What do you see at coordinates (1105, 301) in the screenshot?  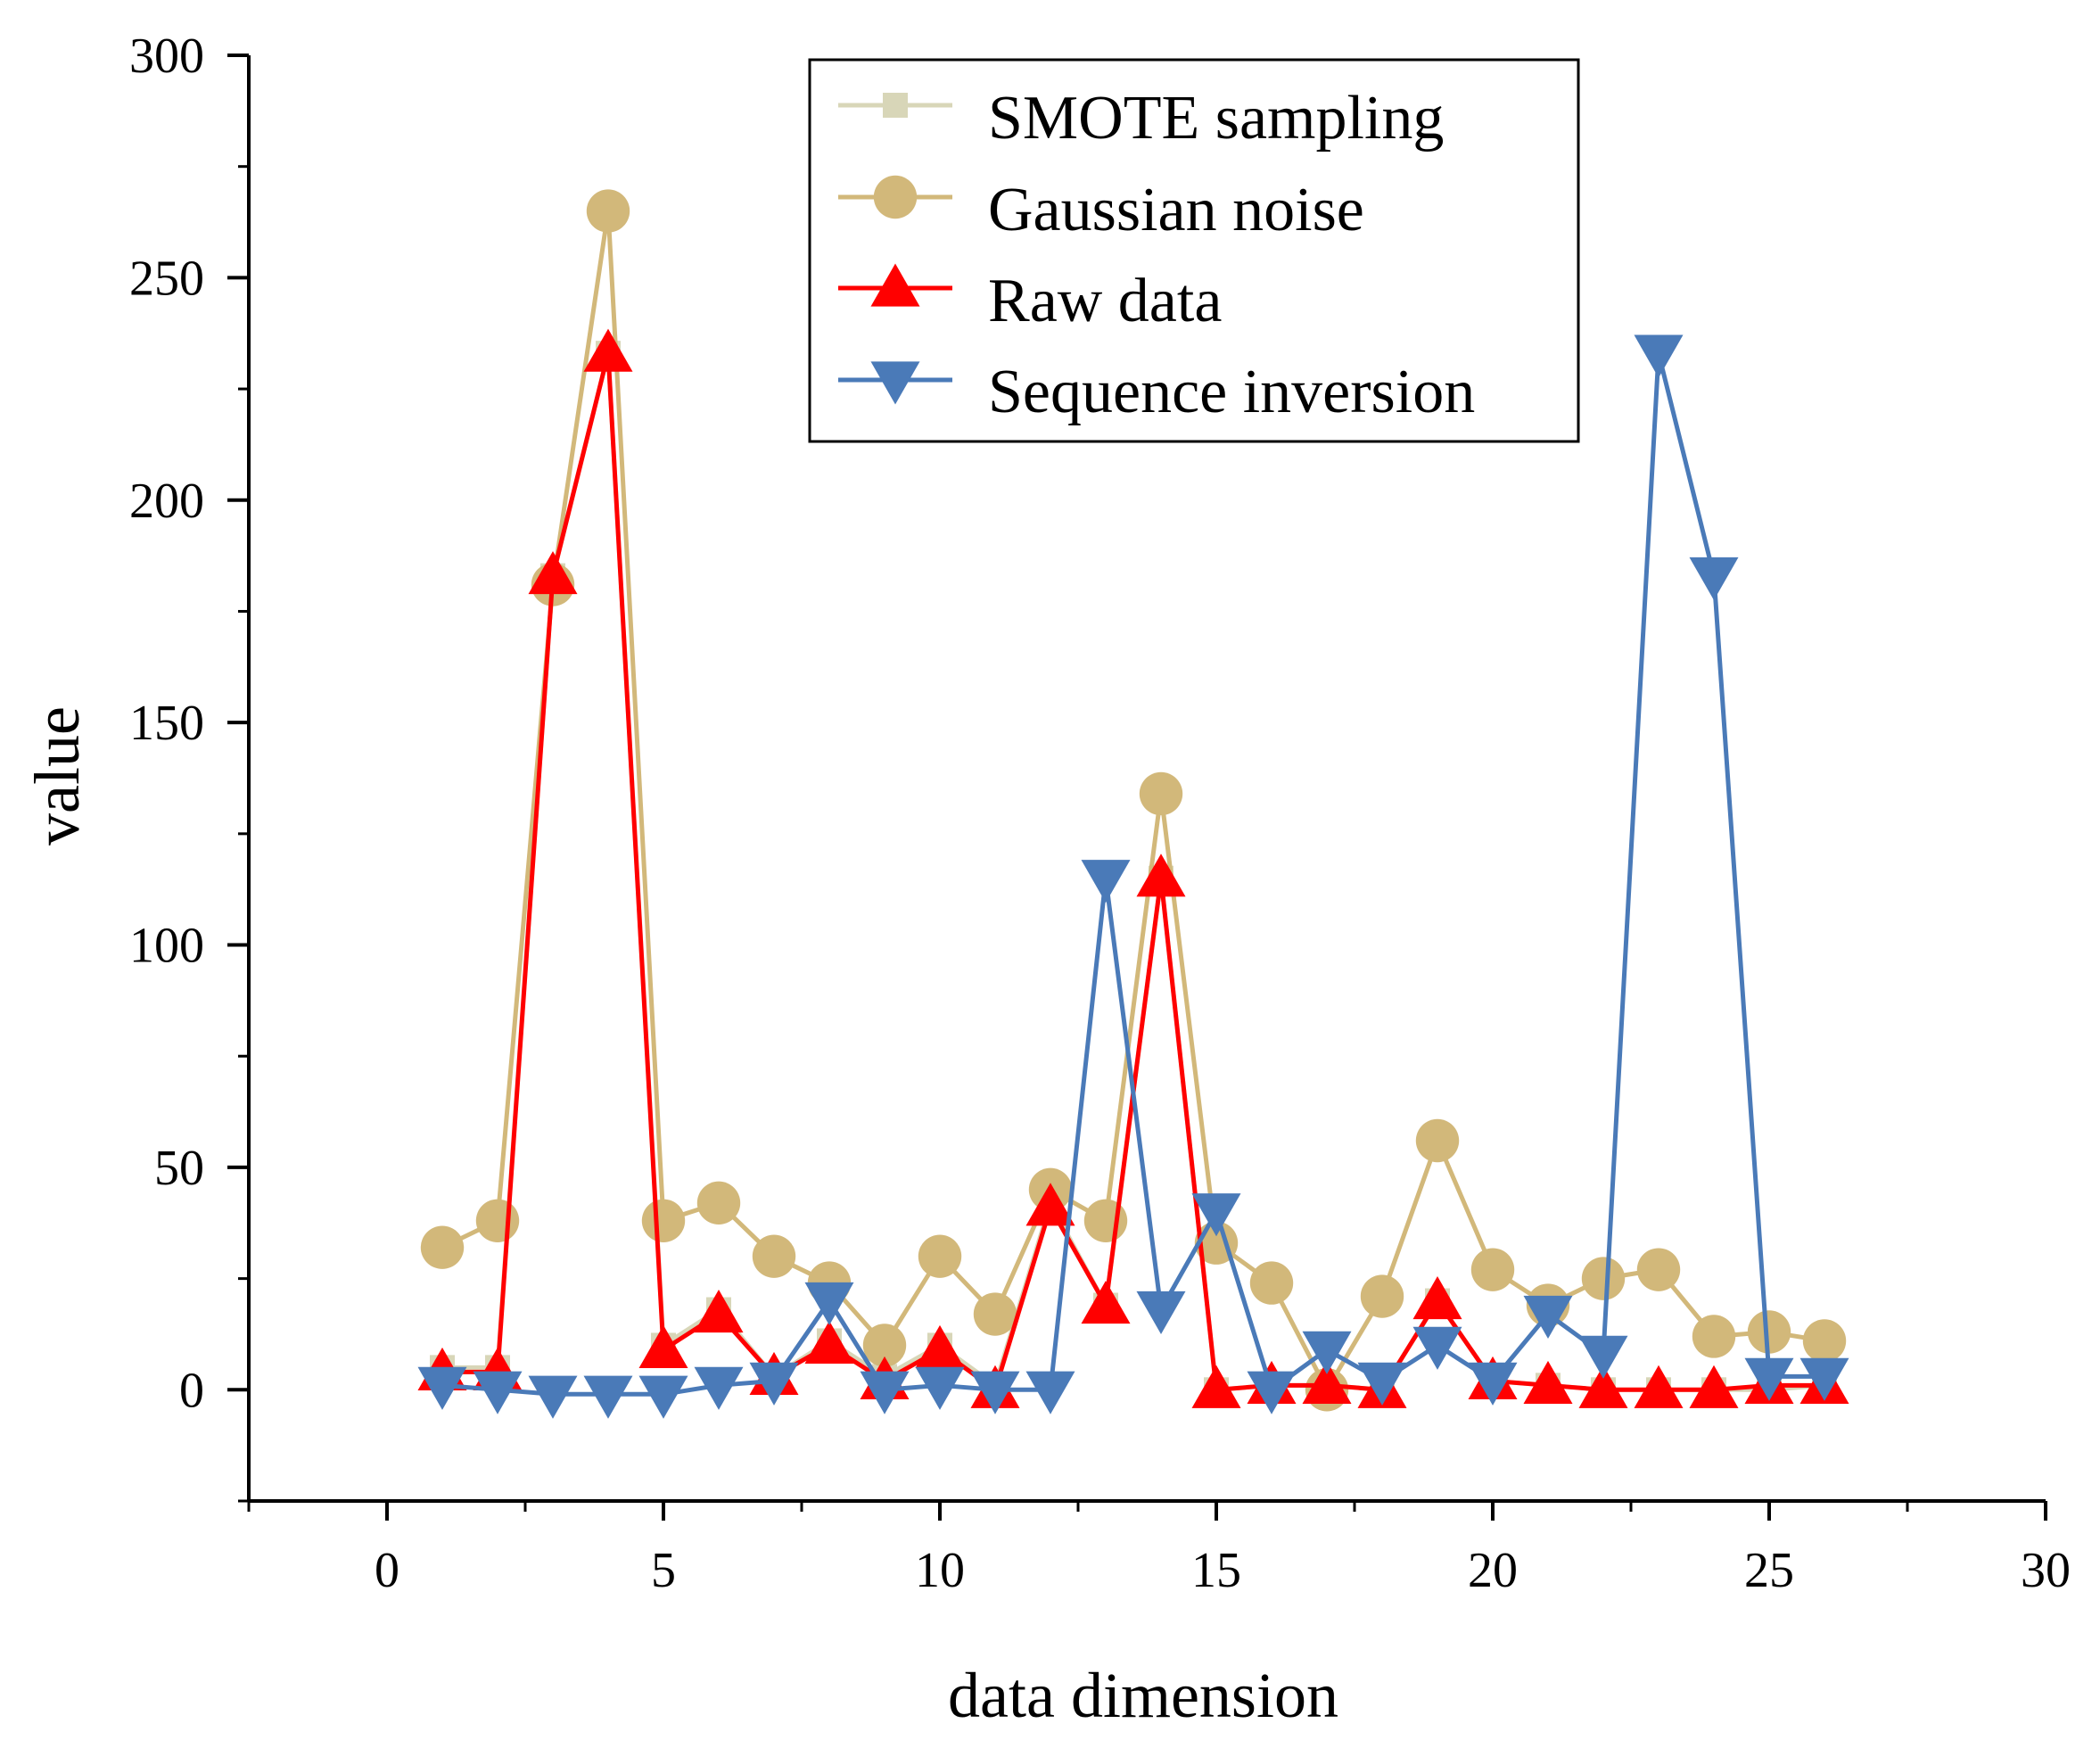 I see `legend-label-raw: Raw data` at bounding box center [1105, 301].